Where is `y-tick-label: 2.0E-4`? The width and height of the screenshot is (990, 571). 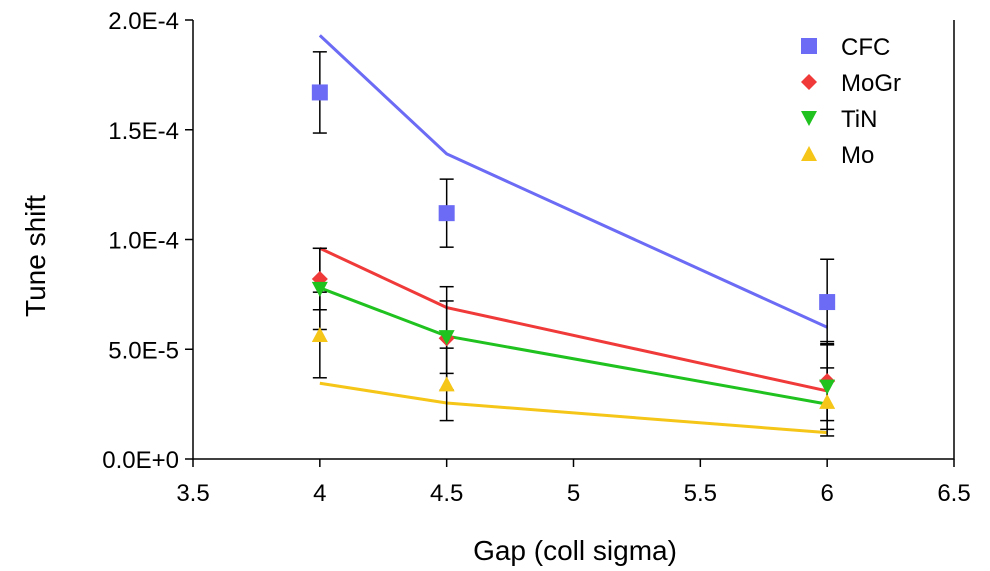
y-tick-label: 2.0E-4 is located at coordinates (143, 21).